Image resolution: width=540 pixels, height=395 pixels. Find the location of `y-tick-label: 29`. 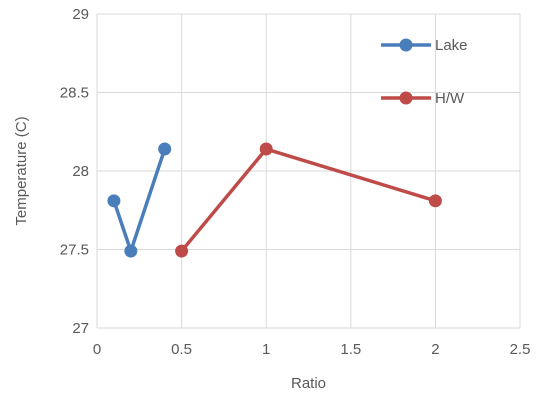

y-tick-label: 29 is located at coordinates (80, 14).